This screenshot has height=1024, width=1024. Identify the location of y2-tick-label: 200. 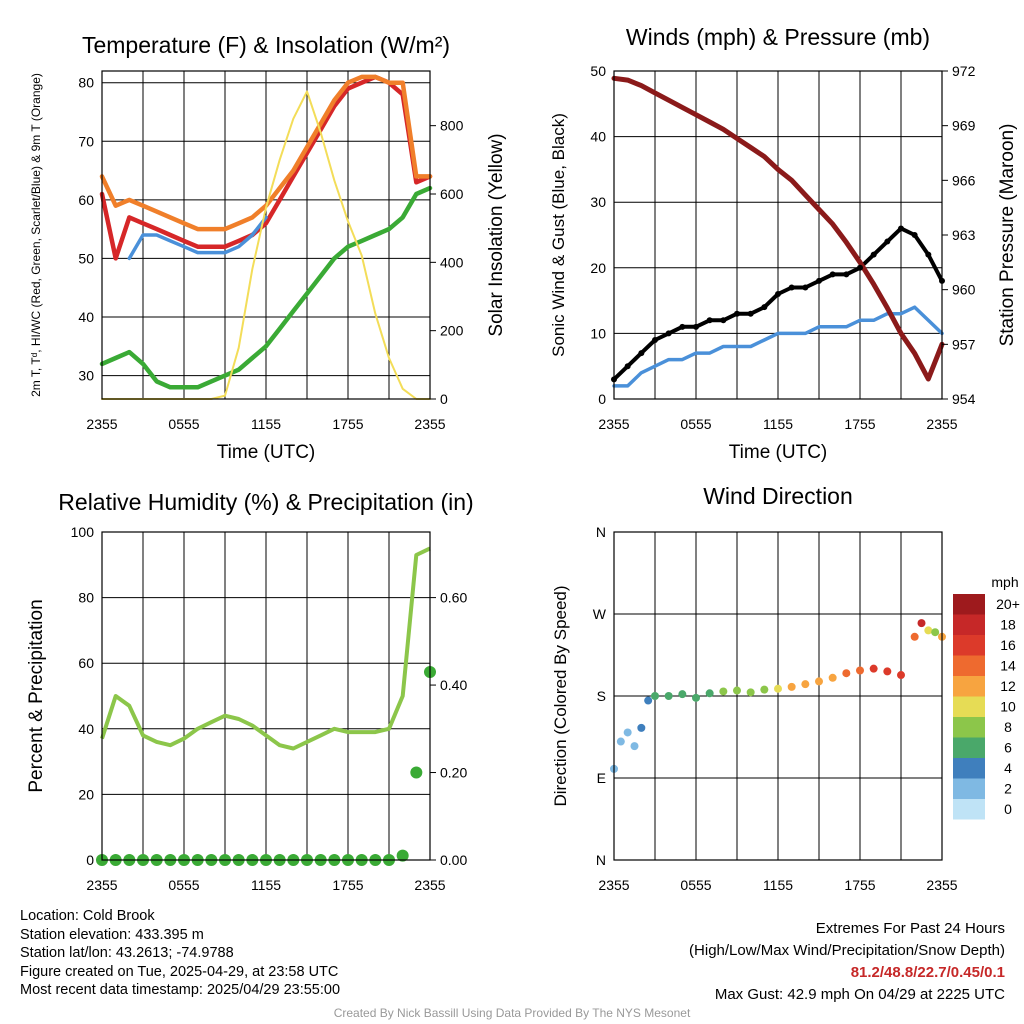
(452, 331).